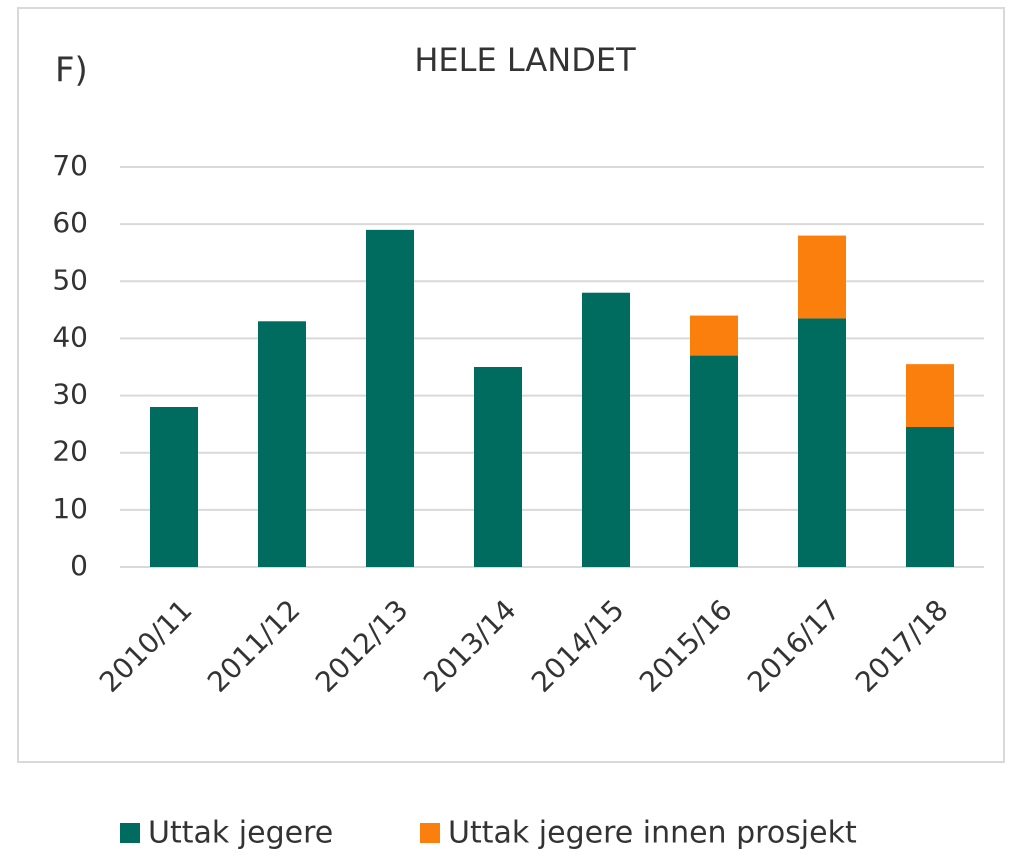 Image resolution: width=1010 pixels, height=861 pixels. What do you see at coordinates (794, 646) in the screenshot?
I see `x-tick-label: 2016/17` at bounding box center [794, 646].